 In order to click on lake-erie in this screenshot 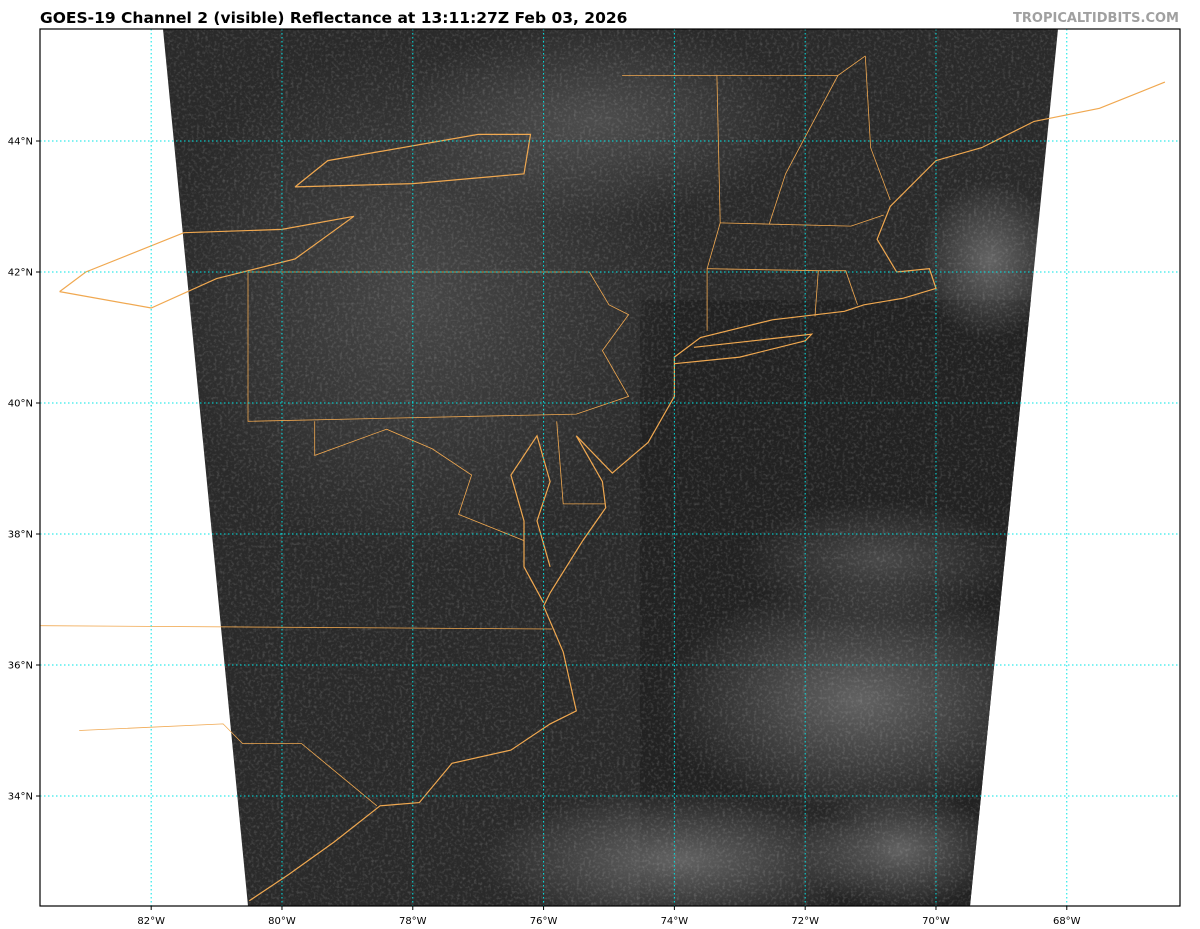, I will do `click(207, 262)`.